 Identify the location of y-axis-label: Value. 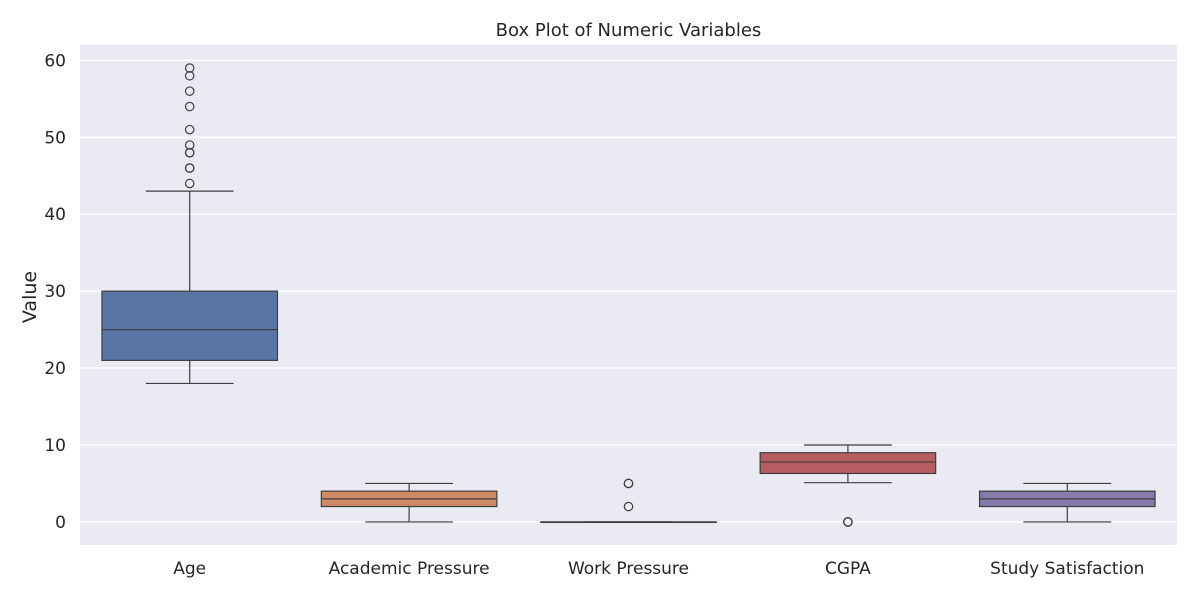
(30, 297).